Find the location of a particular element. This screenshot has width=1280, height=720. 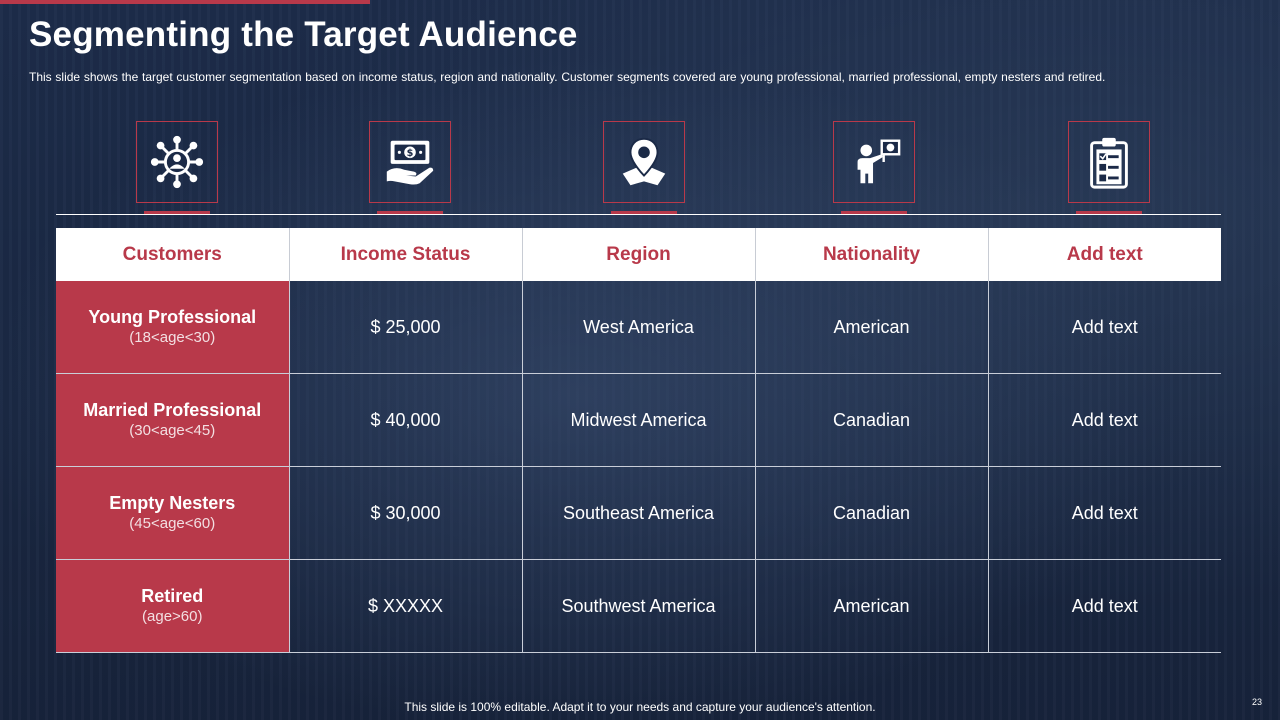

customer-name: Retired is located at coordinates (172, 596).